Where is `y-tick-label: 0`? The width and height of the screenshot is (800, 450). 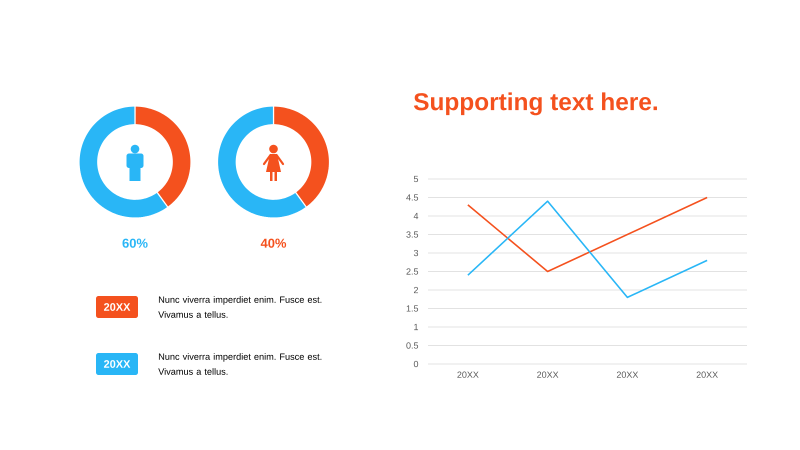 y-tick-label: 0 is located at coordinates (416, 364).